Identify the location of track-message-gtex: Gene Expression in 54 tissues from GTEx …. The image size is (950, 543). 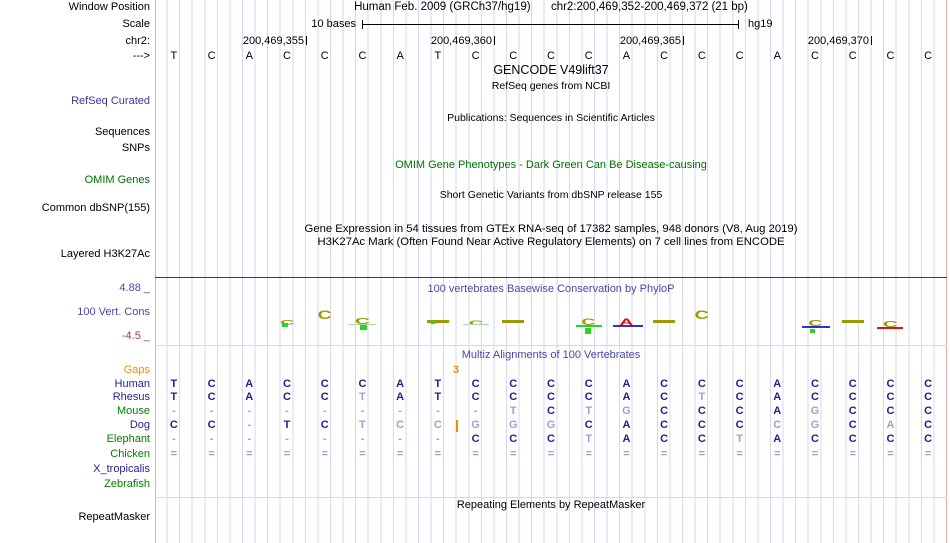
(551, 229).